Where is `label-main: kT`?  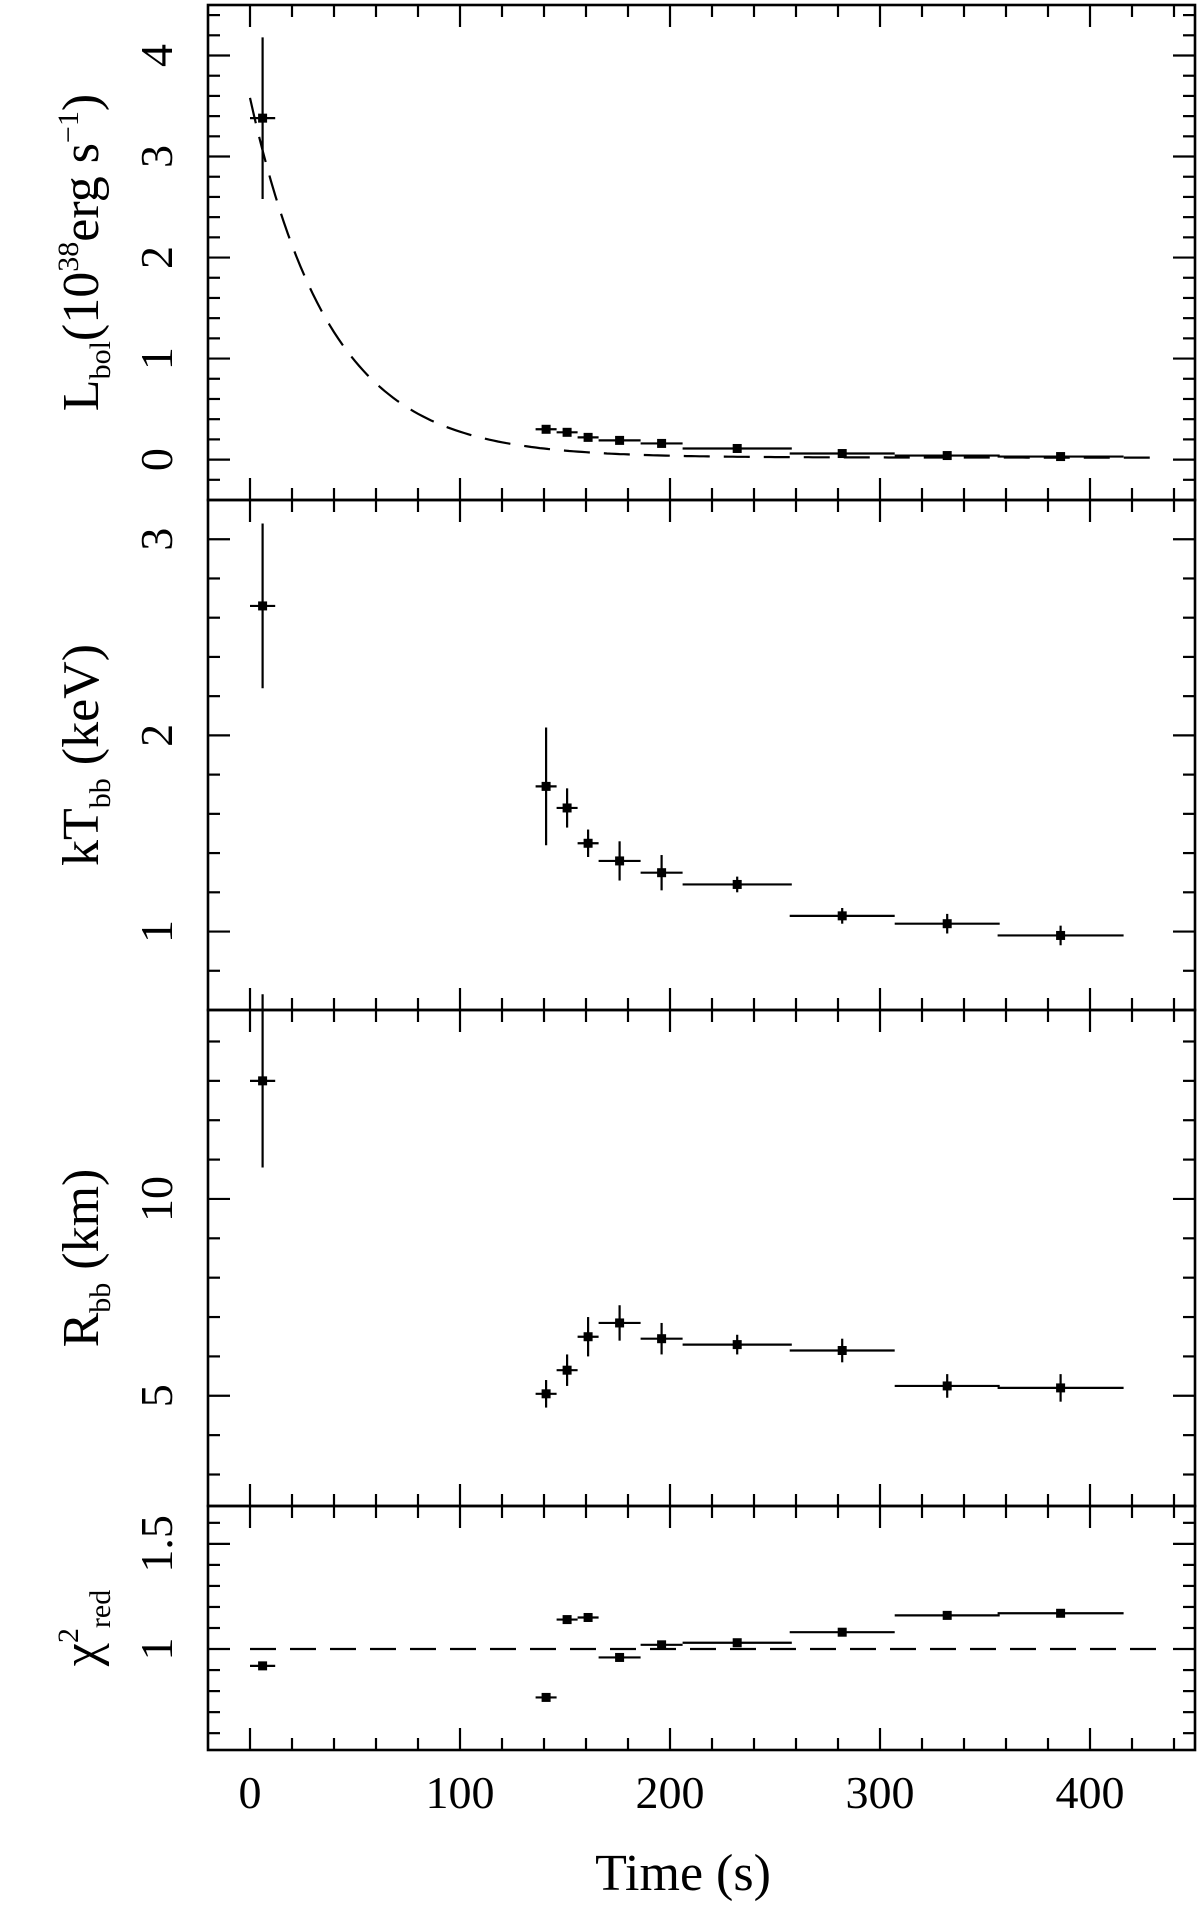 label-main: kT is located at coordinates (81, 837).